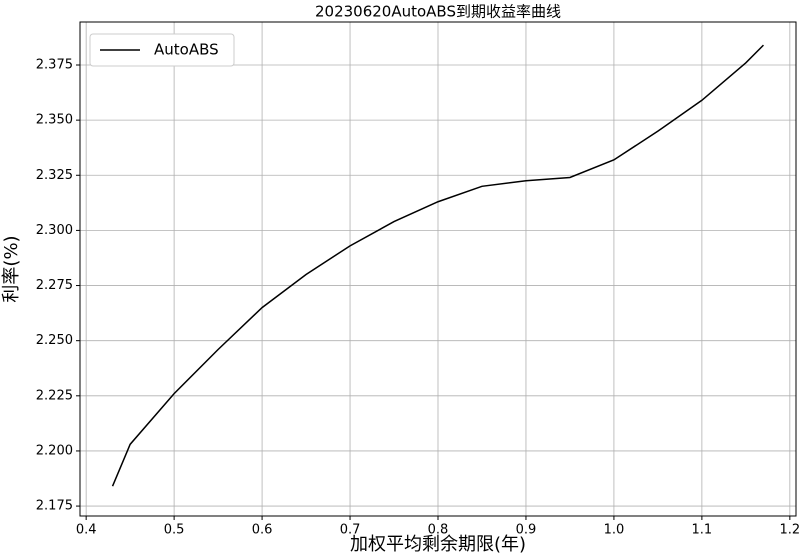 The height and width of the screenshot is (556, 800). Describe the element at coordinates (702, 530) in the screenshot. I see `x-tick-label: 1.1` at that location.